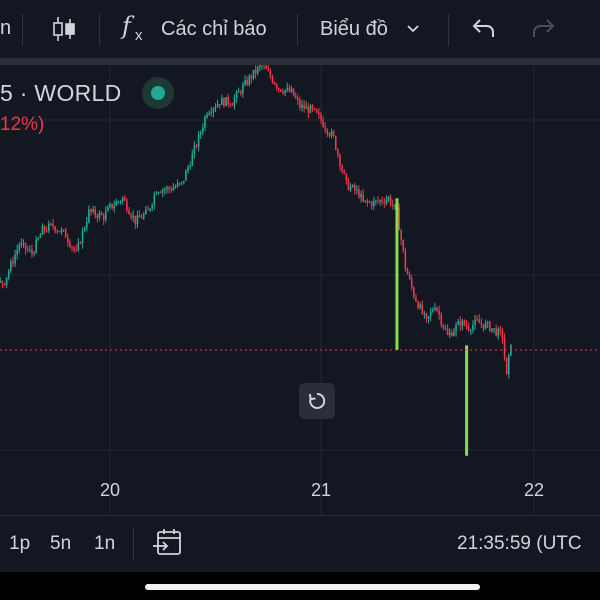 The height and width of the screenshot is (600, 600). What do you see at coordinates (61, 543) in the screenshot?
I see `timeframe-5n: 5n` at bounding box center [61, 543].